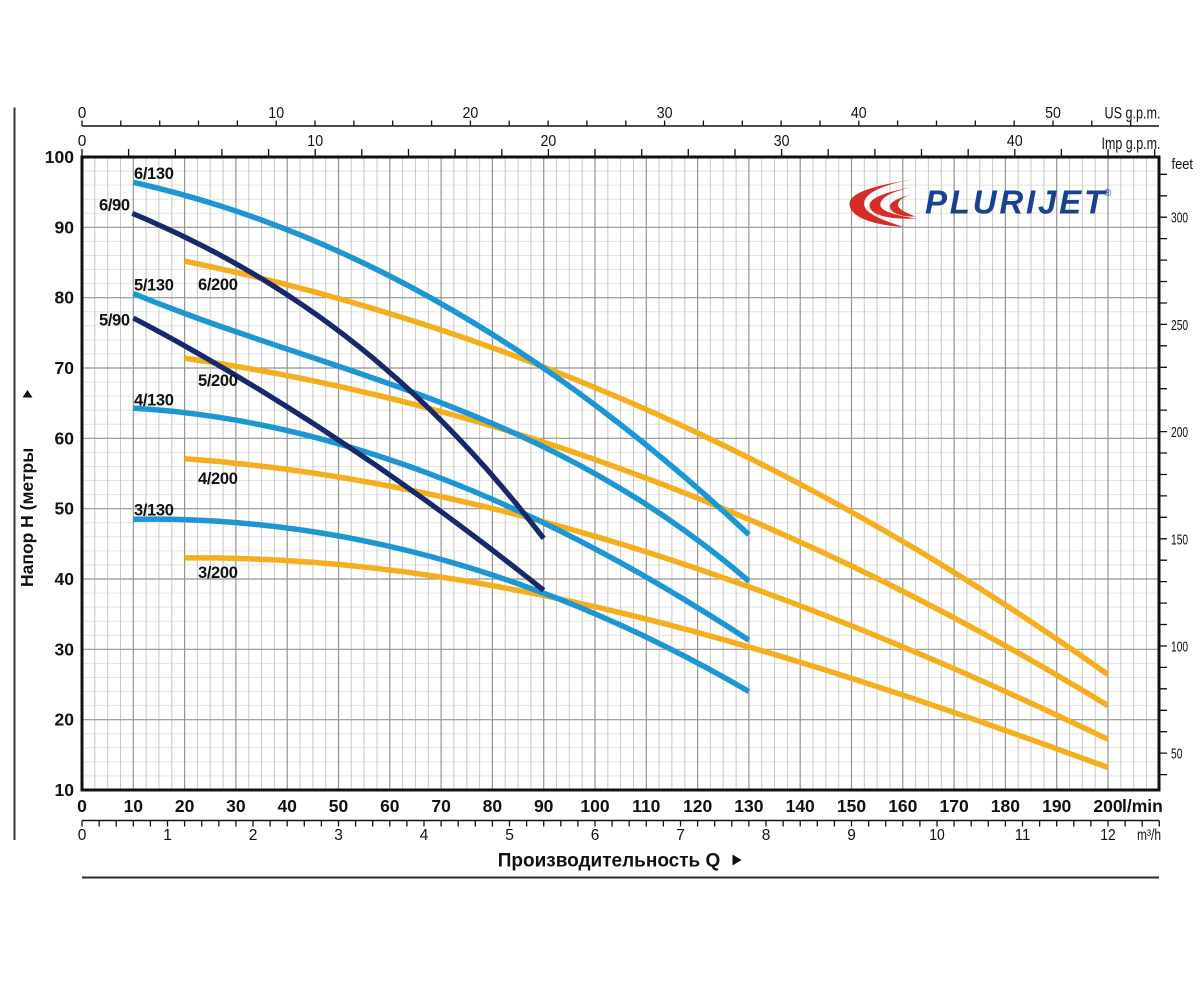 This screenshot has height=982, width=1200. I want to click on svg-text: 6/130, so click(154, 174).